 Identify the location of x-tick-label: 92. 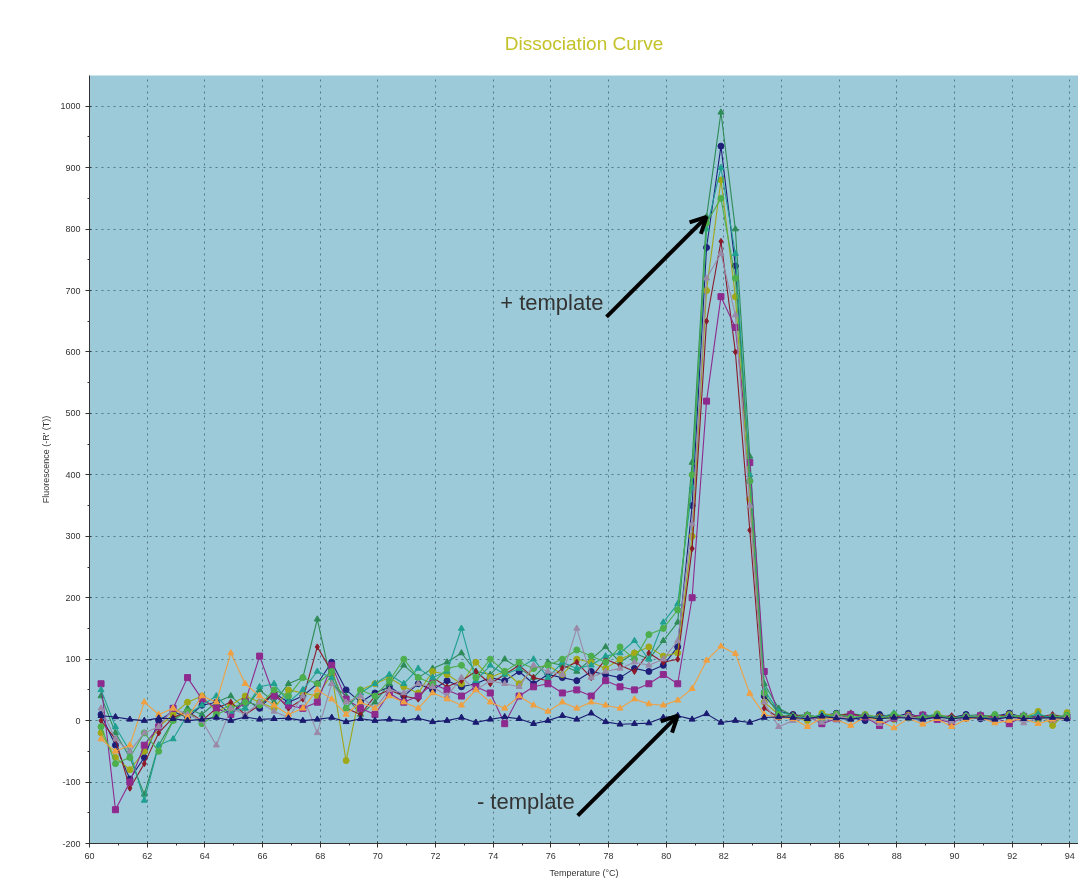
(1012, 855).